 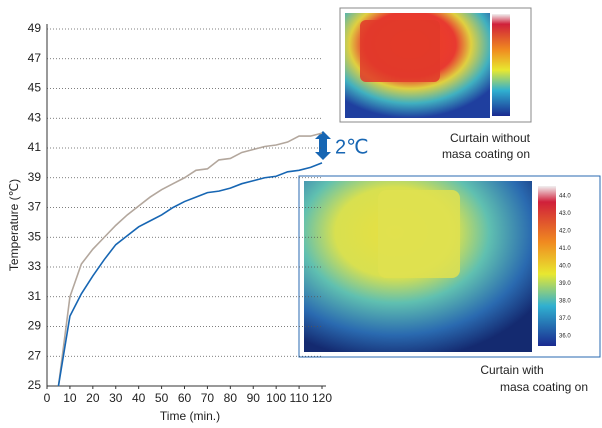 What do you see at coordinates (35, 296) in the screenshot?
I see `y-tick-label: 31` at bounding box center [35, 296].